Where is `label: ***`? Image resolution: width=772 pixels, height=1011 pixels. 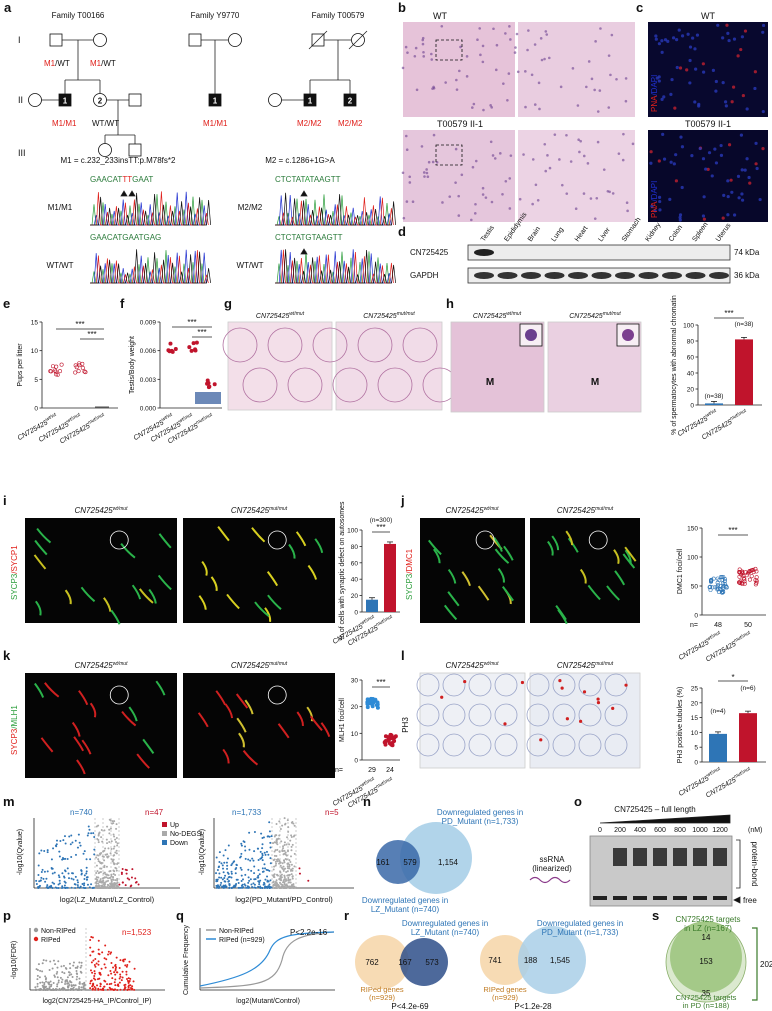 label: *** is located at coordinates (732, 530).